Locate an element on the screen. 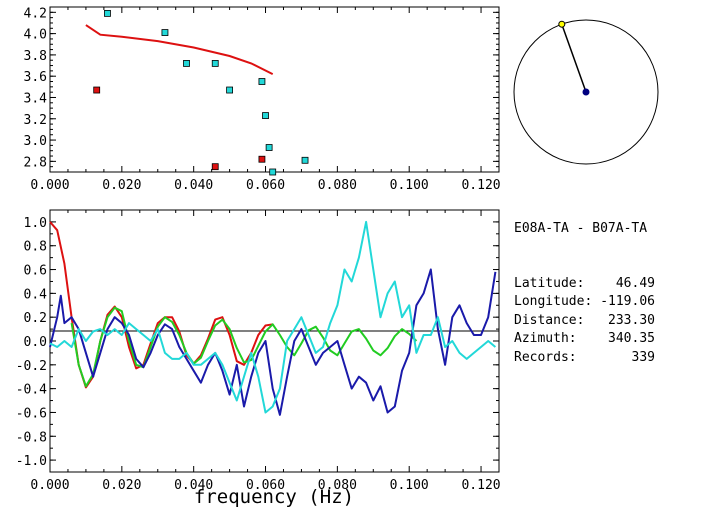 The width and height of the screenshot is (702, 519). y-tick-label: 1.0 is located at coordinates (35, 223).